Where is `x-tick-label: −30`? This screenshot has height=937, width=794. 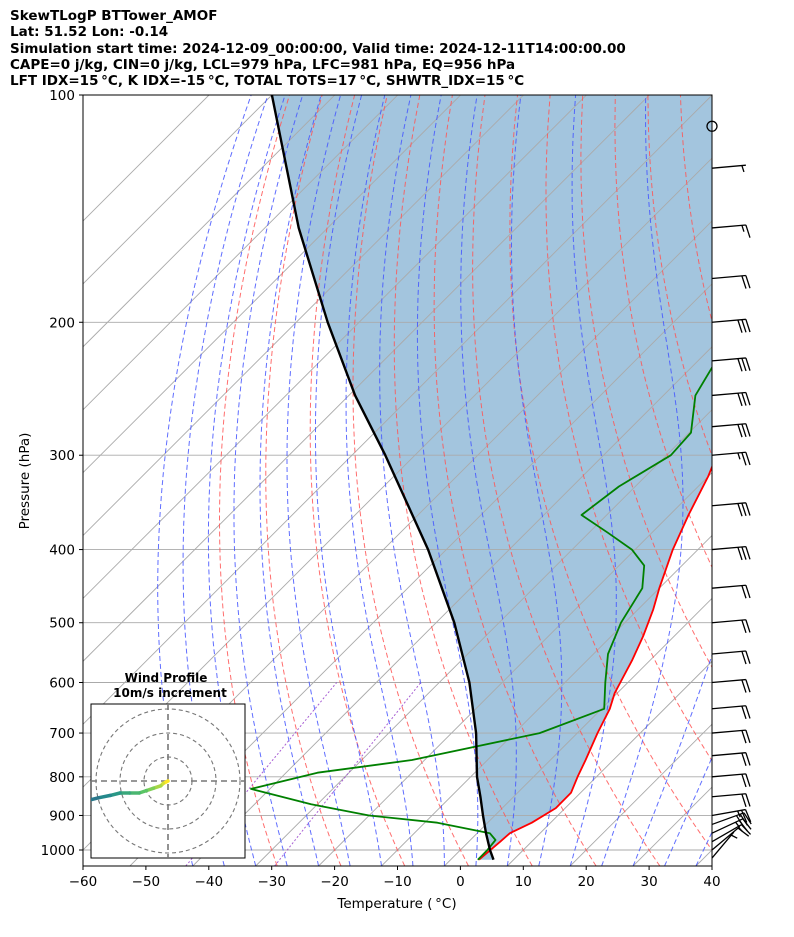 x-tick-label: −30 is located at coordinates (271, 882).